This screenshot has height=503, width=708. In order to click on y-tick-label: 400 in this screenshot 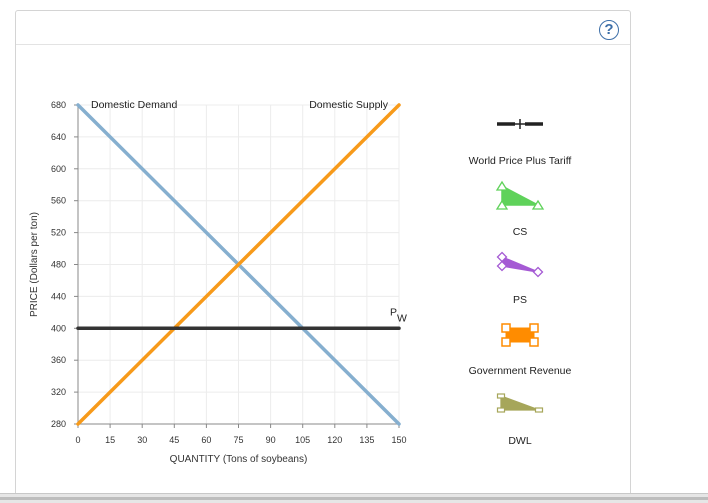, I will do `click(58, 328)`.